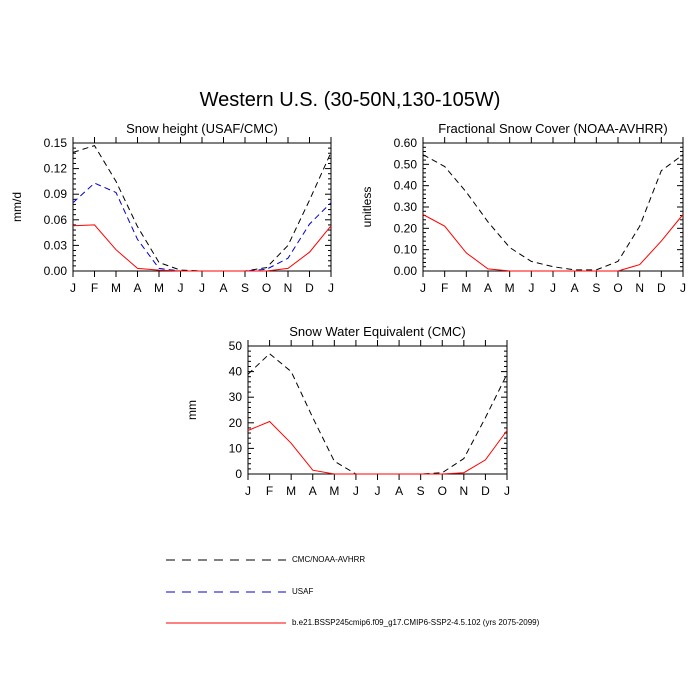 The width and height of the screenshot is (700, 700). I want to click on y-tick-label: 0.03, so click(56, 245).